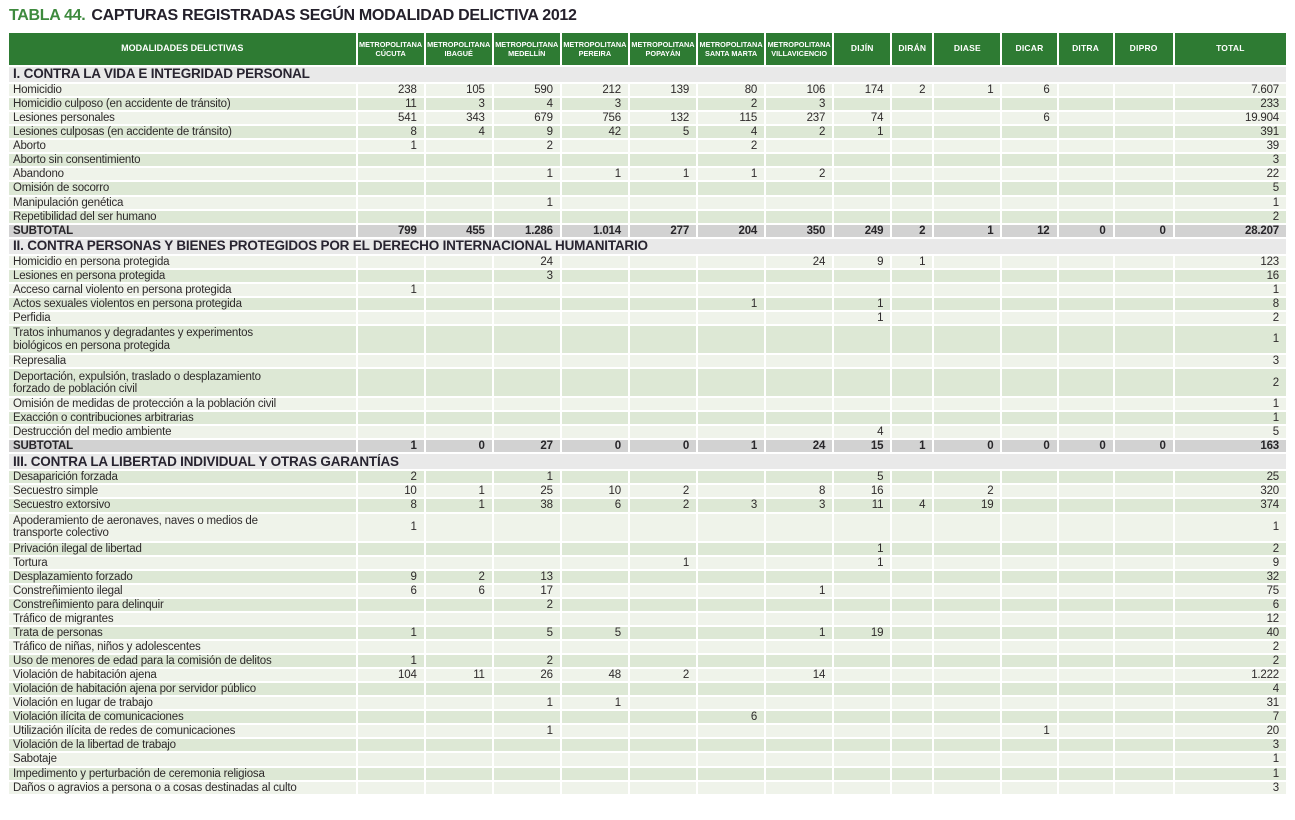 This screenshot has width=1295, height=820. Describe the element at coordinates (647, 491) in the screenshot. I see `table-row: Secuestro simple 10 1 25 10 2 8 16 2 320` at that location.